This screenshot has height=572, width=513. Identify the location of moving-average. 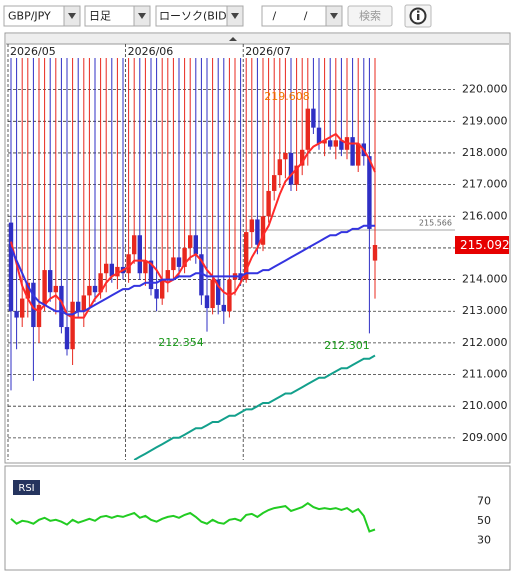
(192, 270).